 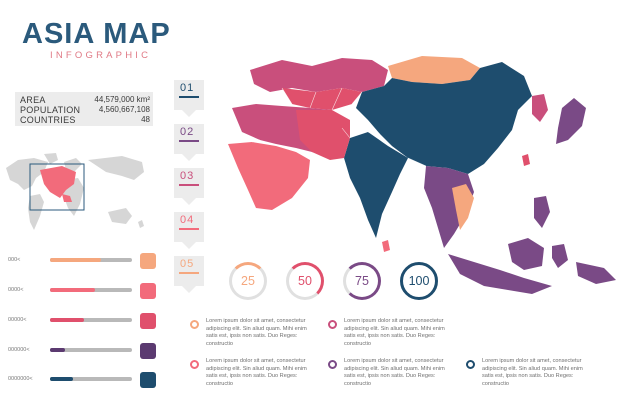 What do you see at coordinates (444, 118) in the screenshot?
I see `map-region-china` at bounding box center [444, 118].